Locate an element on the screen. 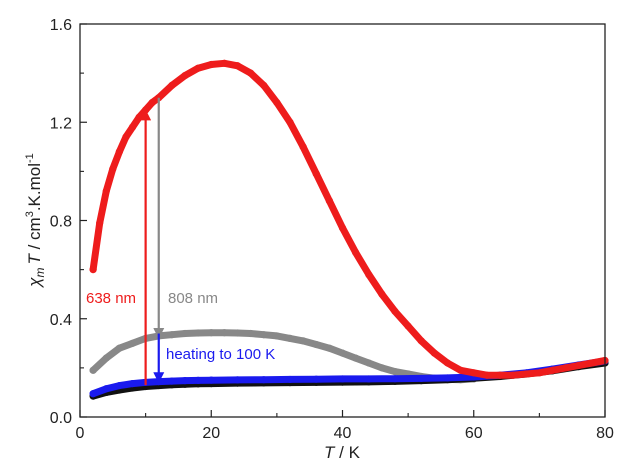 The image size is (619, 467). y-axis-title-sup2: -1 is located at coordinates (30, 158).